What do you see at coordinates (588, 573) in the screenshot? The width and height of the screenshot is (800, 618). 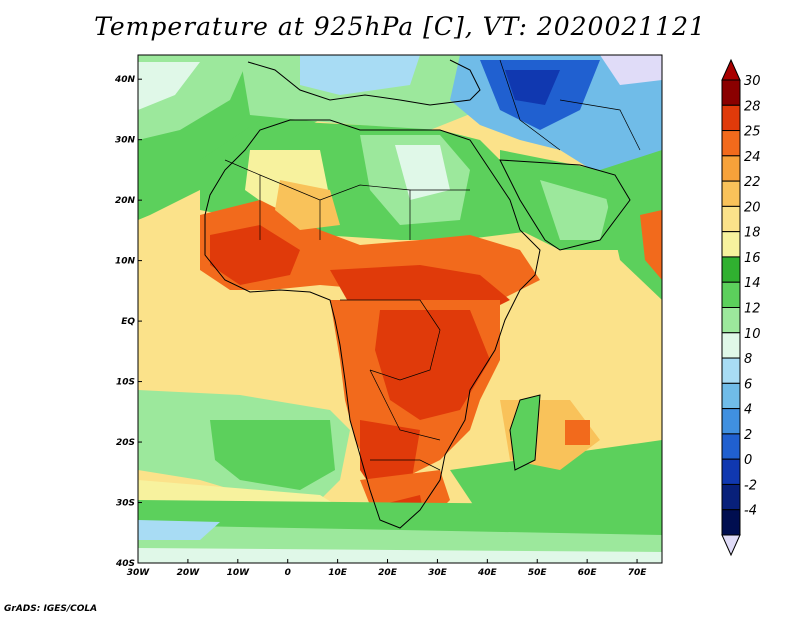 I see `lon-label: 60E` at bounding box center [588, 573].